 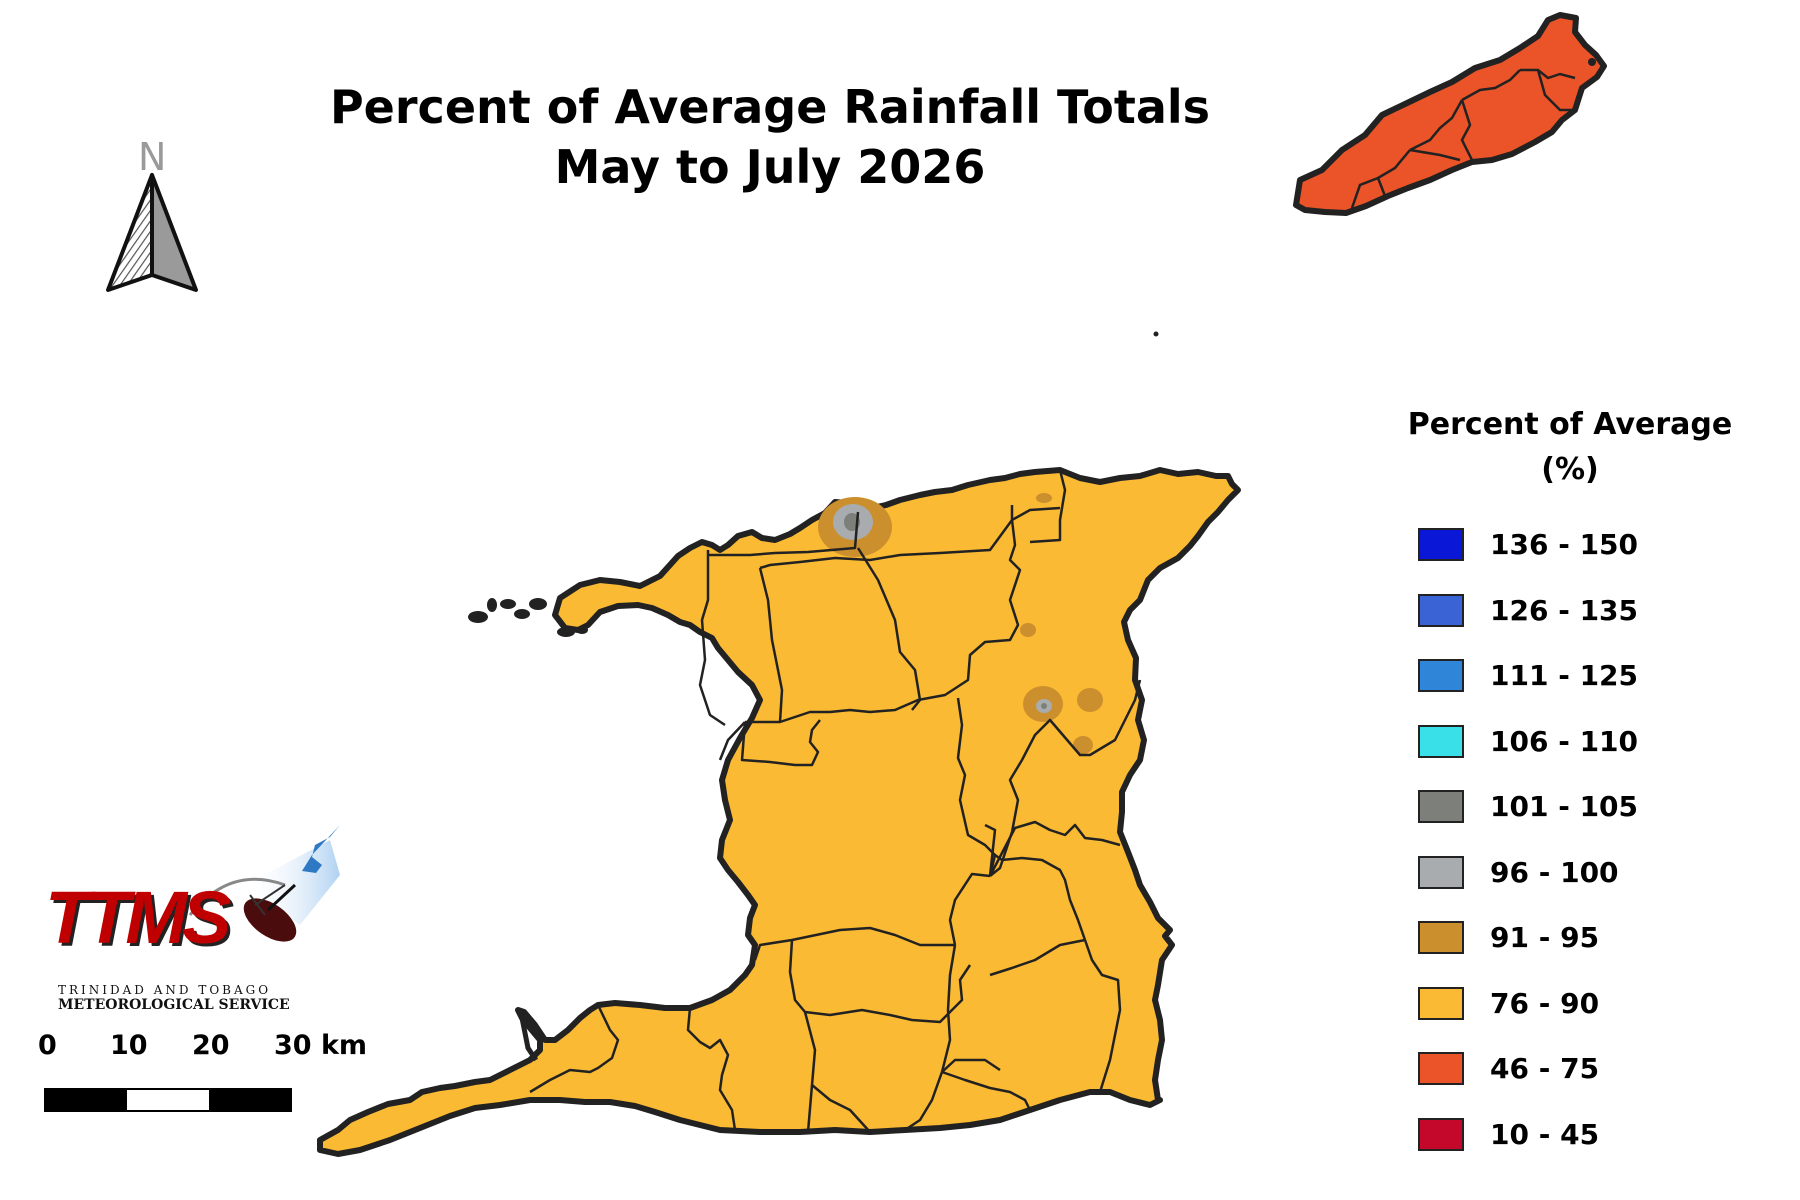 I want to click on legend-item: 126 - 135, so click(x=1528, y=626).